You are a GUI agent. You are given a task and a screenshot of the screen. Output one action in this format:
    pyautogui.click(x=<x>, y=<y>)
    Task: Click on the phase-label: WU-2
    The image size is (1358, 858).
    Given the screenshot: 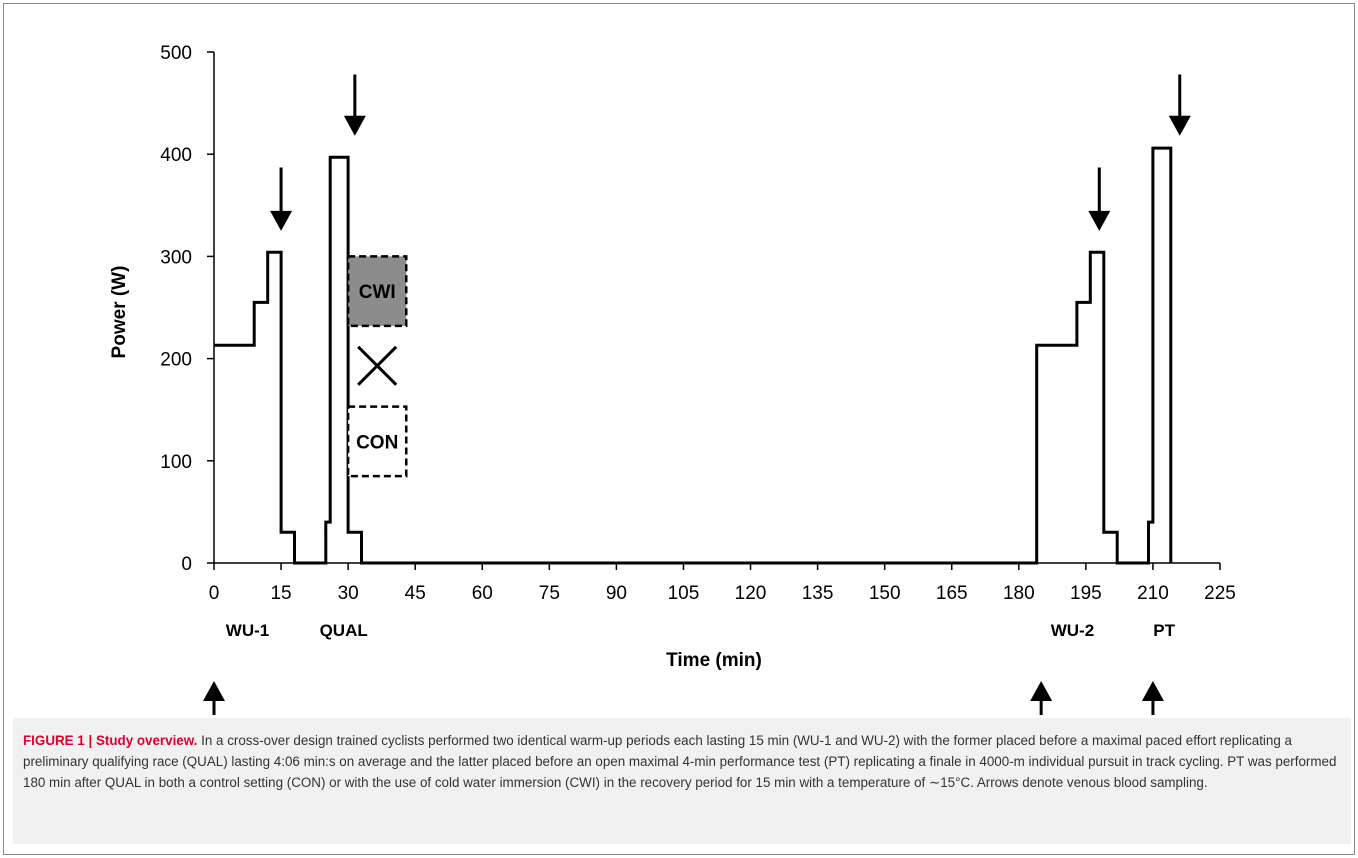 What is the action you would take?
    pyautogui.click(x=1072, y=630)
    